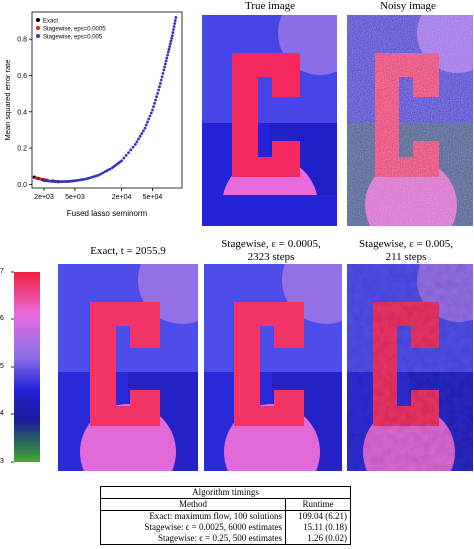 The image size is (474, 549). I want to click on y-tick-label: 0.2, so click(22, 149).